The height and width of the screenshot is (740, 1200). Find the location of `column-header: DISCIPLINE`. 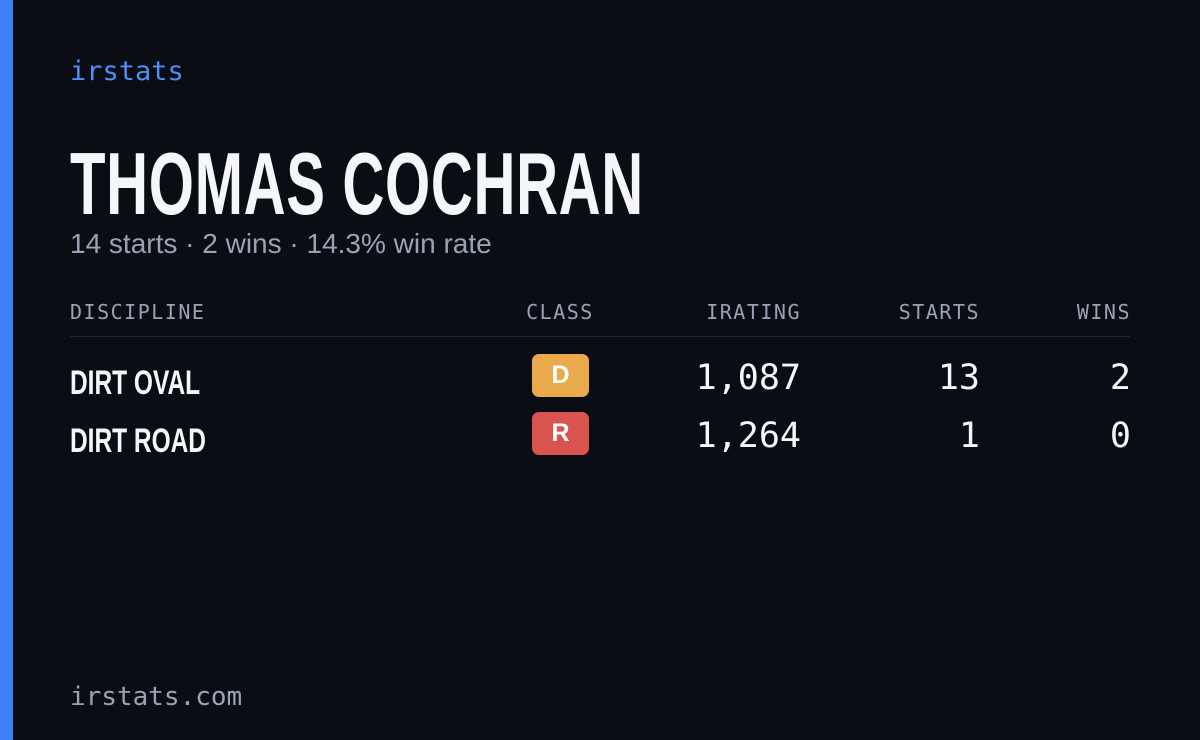

column-header: DISCIPLINE is located at coordinates (138, 312).